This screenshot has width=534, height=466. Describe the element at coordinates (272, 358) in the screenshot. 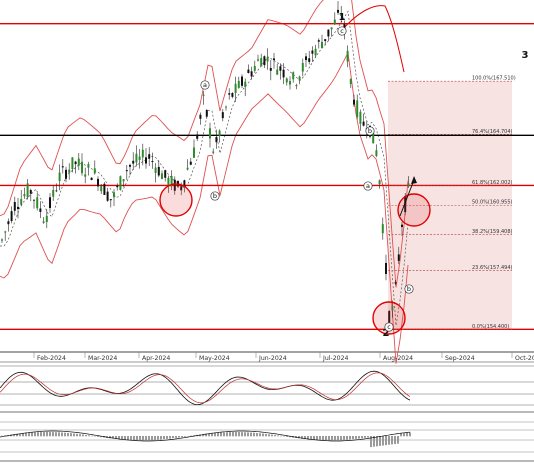

I see `x-tick-label-4: Jun-2024` at that location.